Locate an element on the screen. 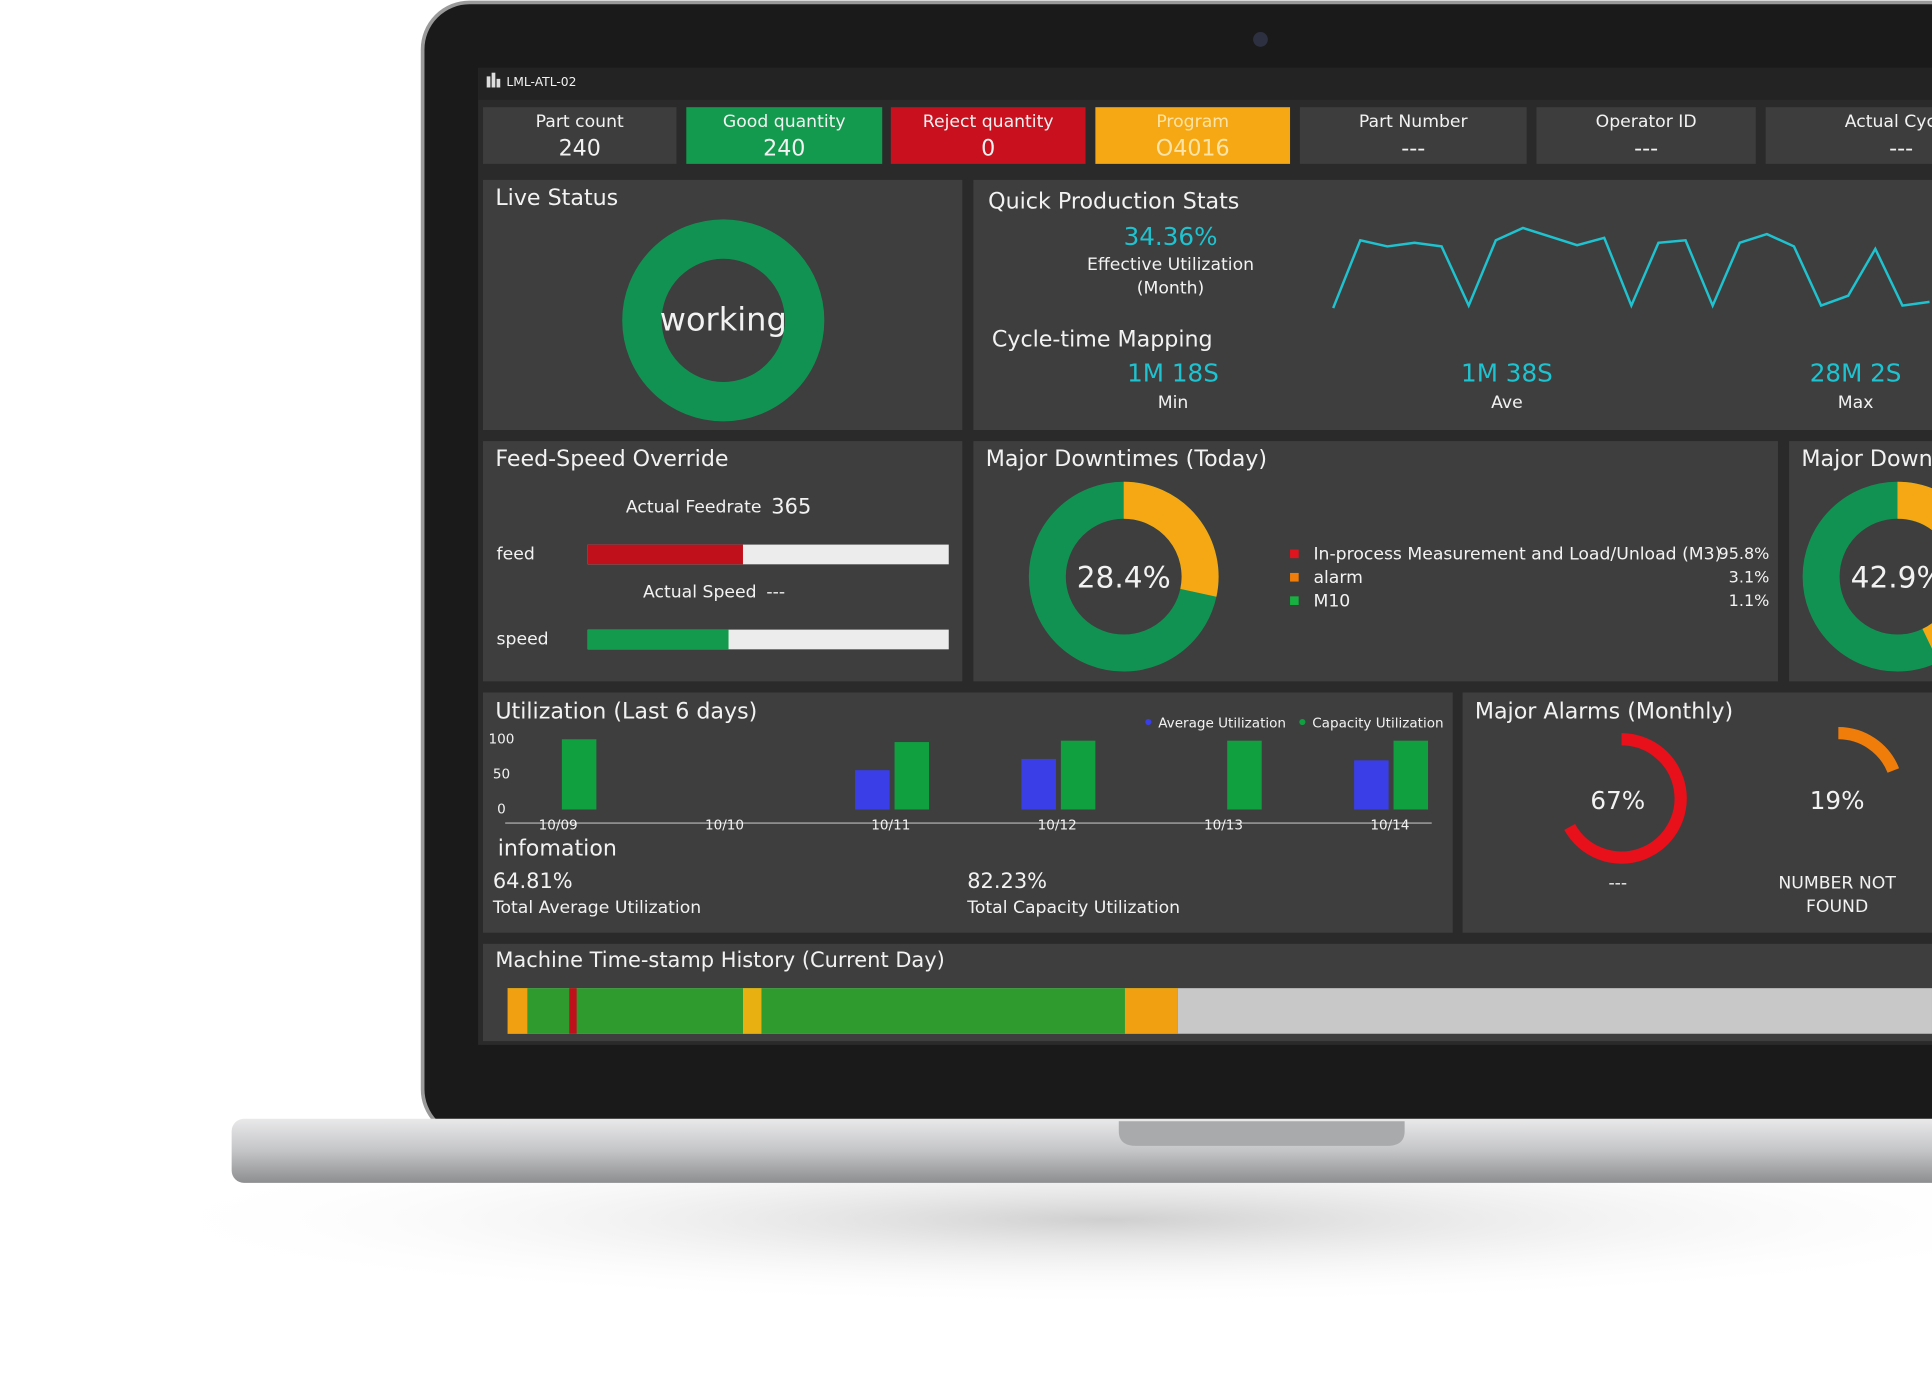 Image resolution: width=1932 pixels, height=1396 pixels. gauge-value: 19% is located at coordinates (1837, 800).